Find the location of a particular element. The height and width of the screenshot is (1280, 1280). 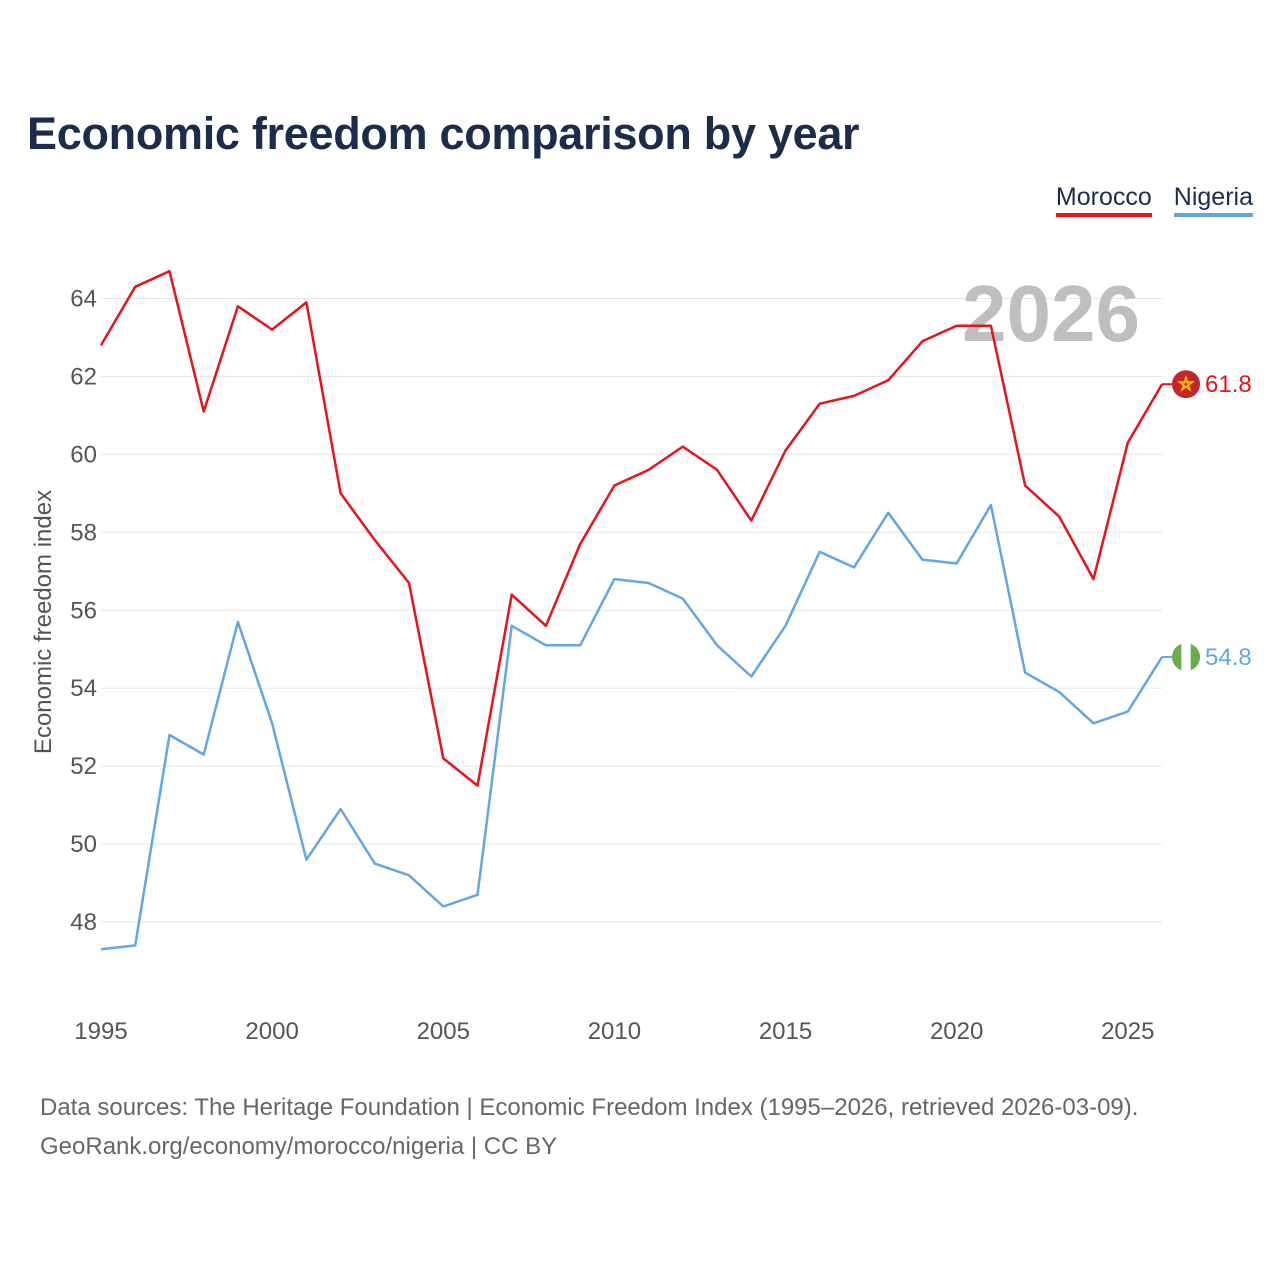

end-value-label-morocco: 61.8 is located at coordinates (1228, 384).